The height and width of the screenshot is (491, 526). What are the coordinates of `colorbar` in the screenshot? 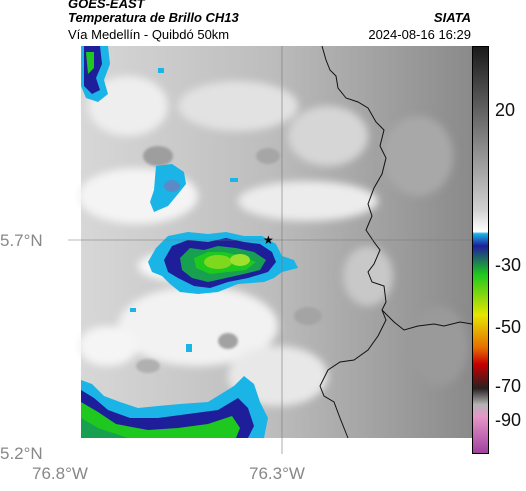 It's located at (480, 250).